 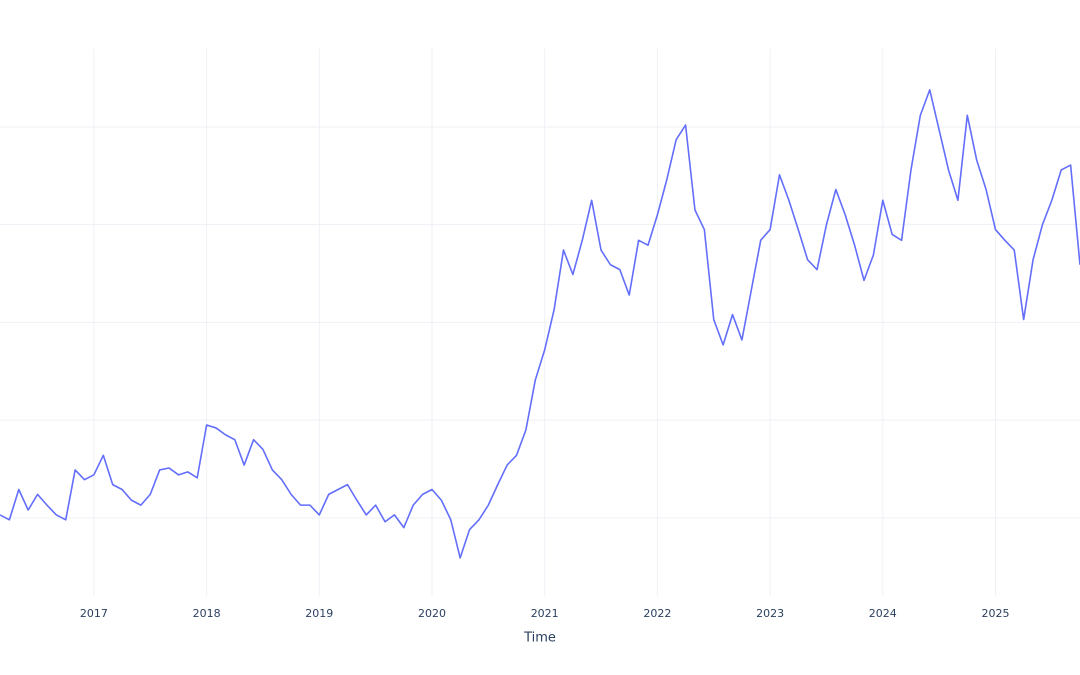 I want to click on x-tick-label: 2020, so click(x=432, y=613).